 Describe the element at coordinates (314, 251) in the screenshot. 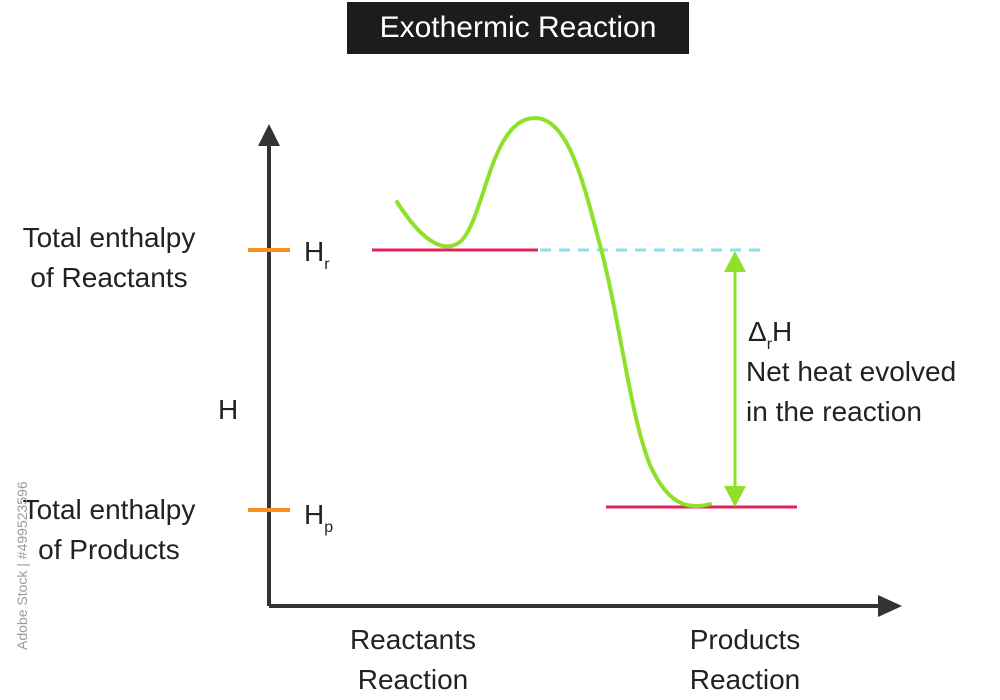

I see `hr-main: H` at that location.